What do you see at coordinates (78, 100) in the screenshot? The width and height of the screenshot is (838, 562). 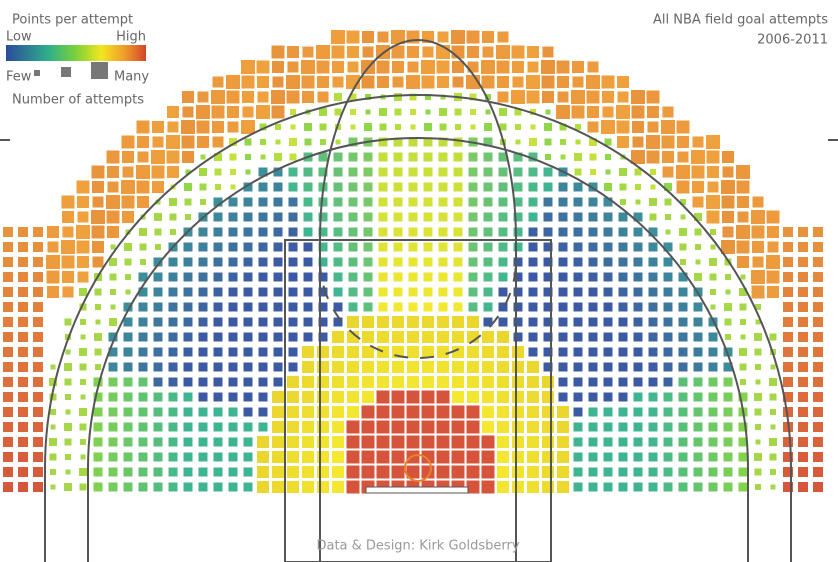 I see `legend-size-label: Number of attempts` at bounding box center [78, 100].